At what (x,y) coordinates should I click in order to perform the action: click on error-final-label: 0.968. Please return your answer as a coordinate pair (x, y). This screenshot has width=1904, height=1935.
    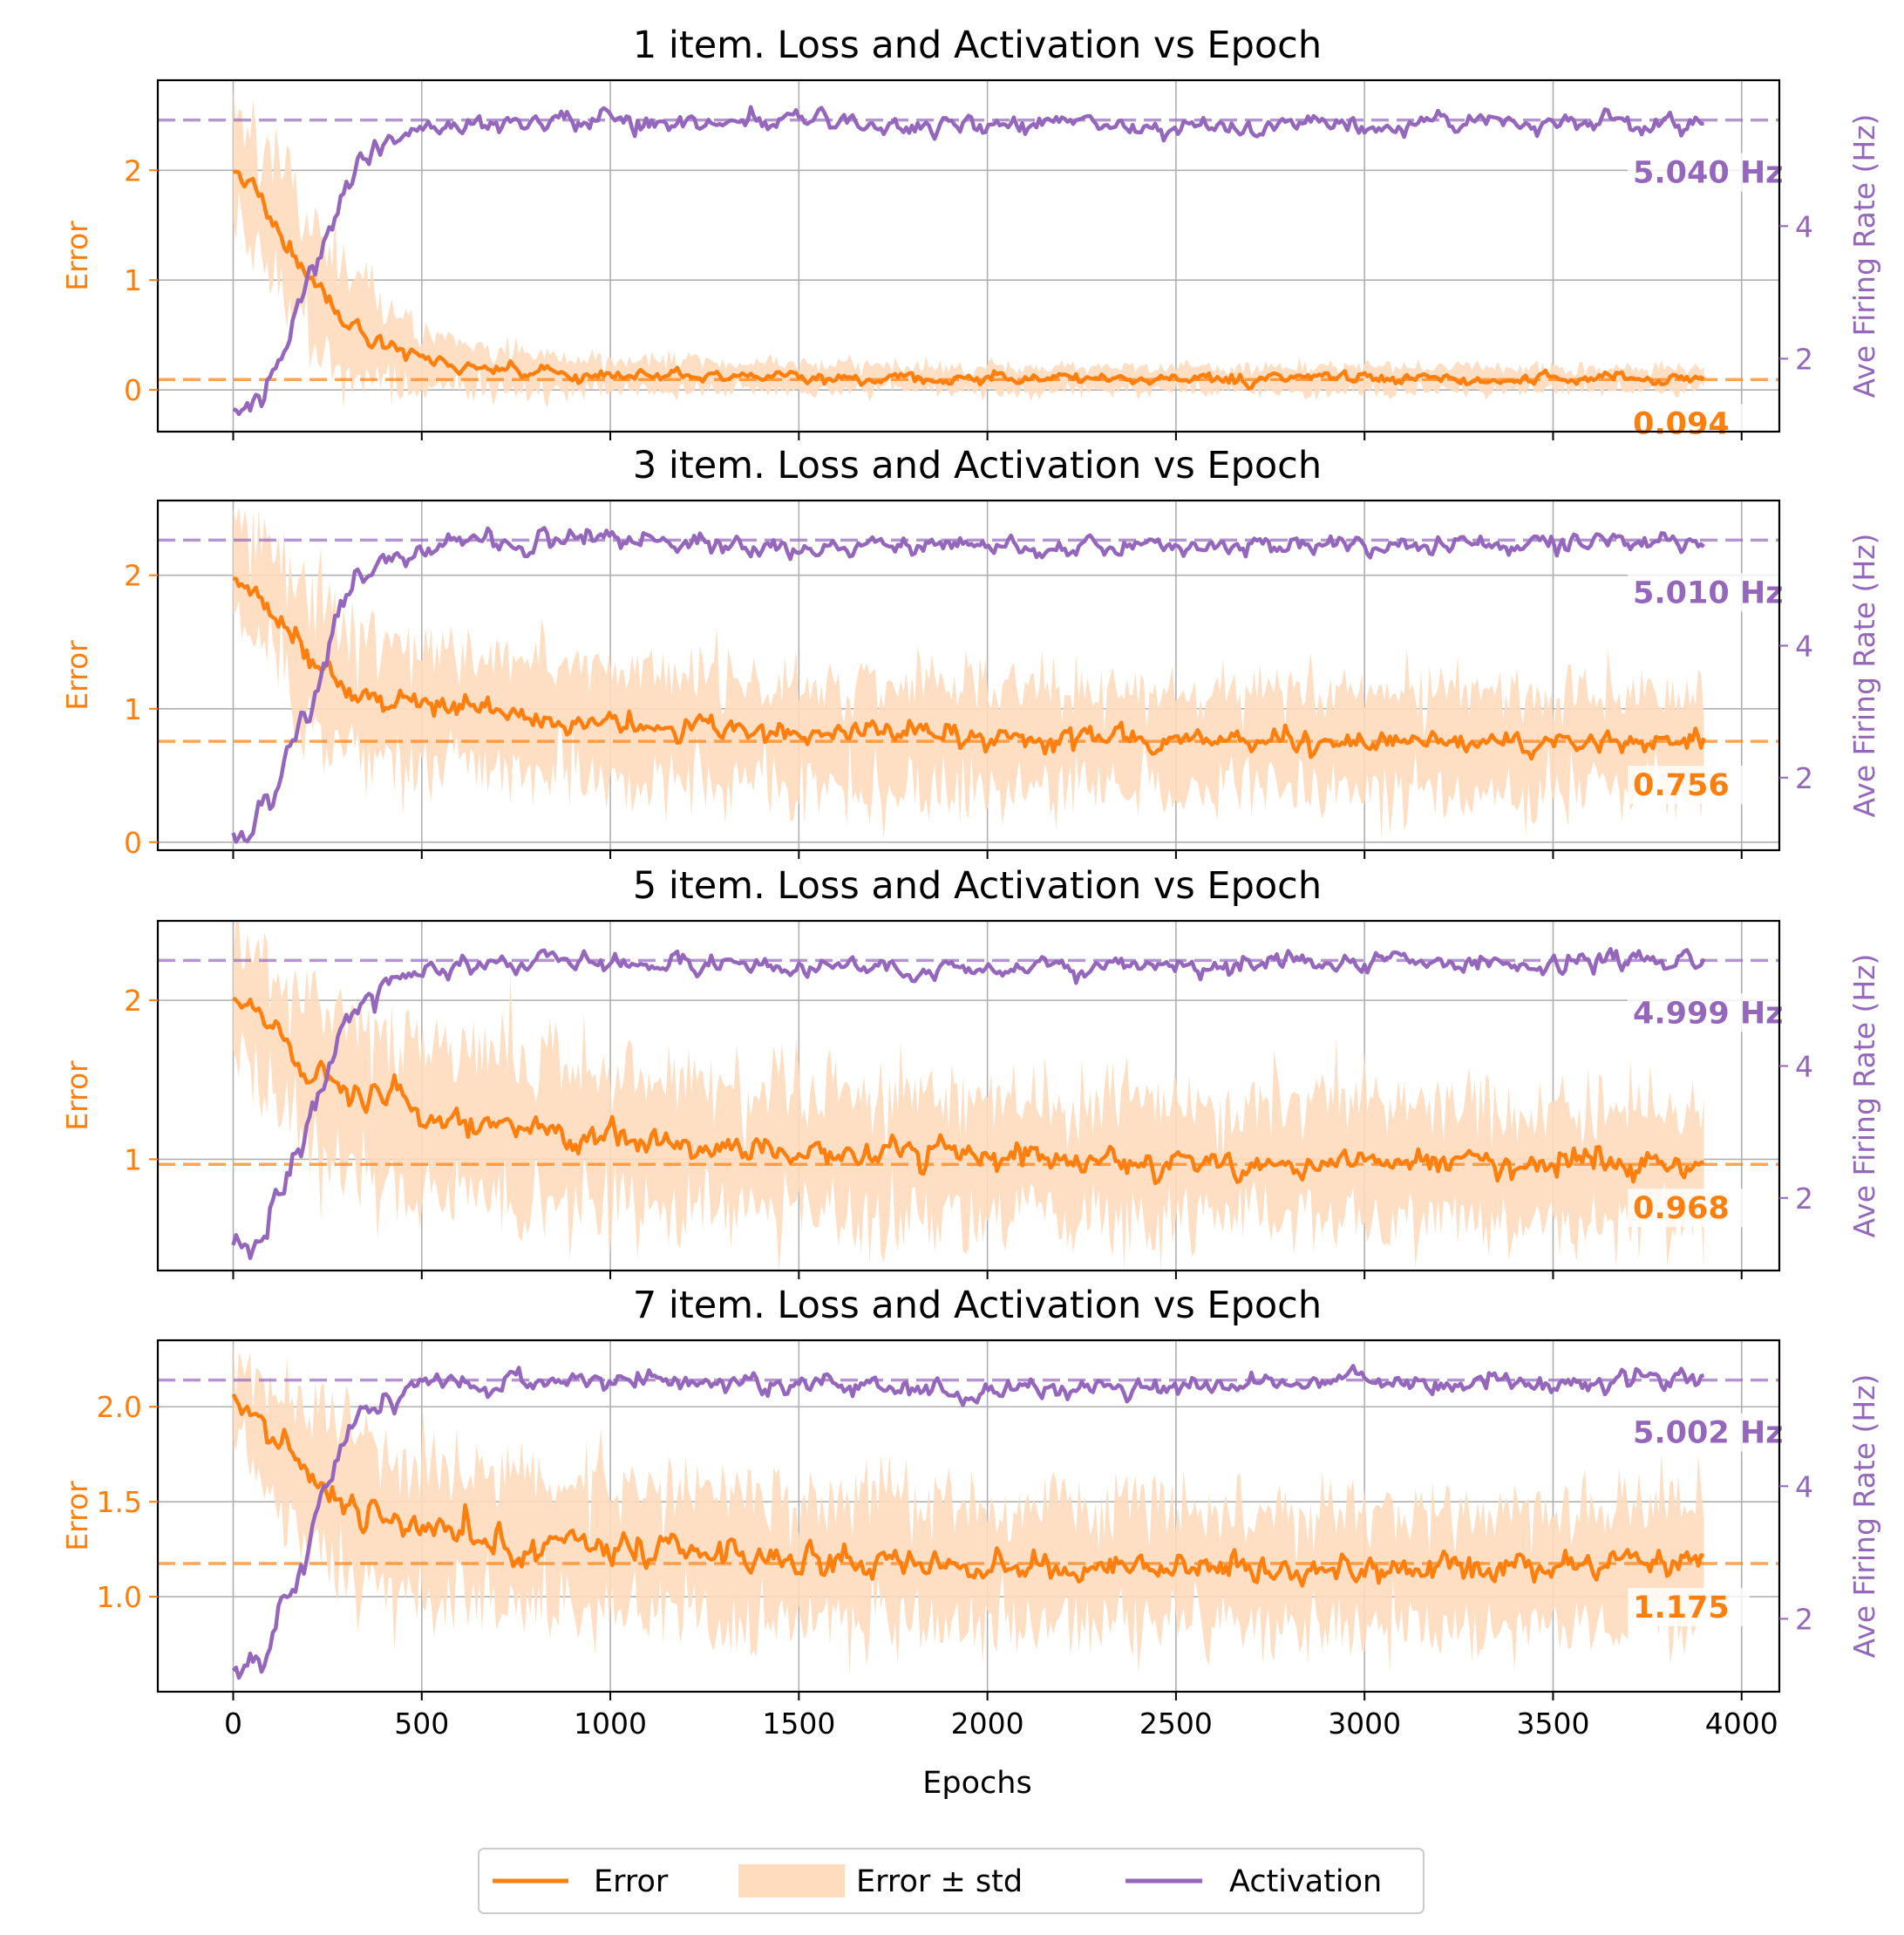
    Looking at the image, I should click on (1681, 1208).